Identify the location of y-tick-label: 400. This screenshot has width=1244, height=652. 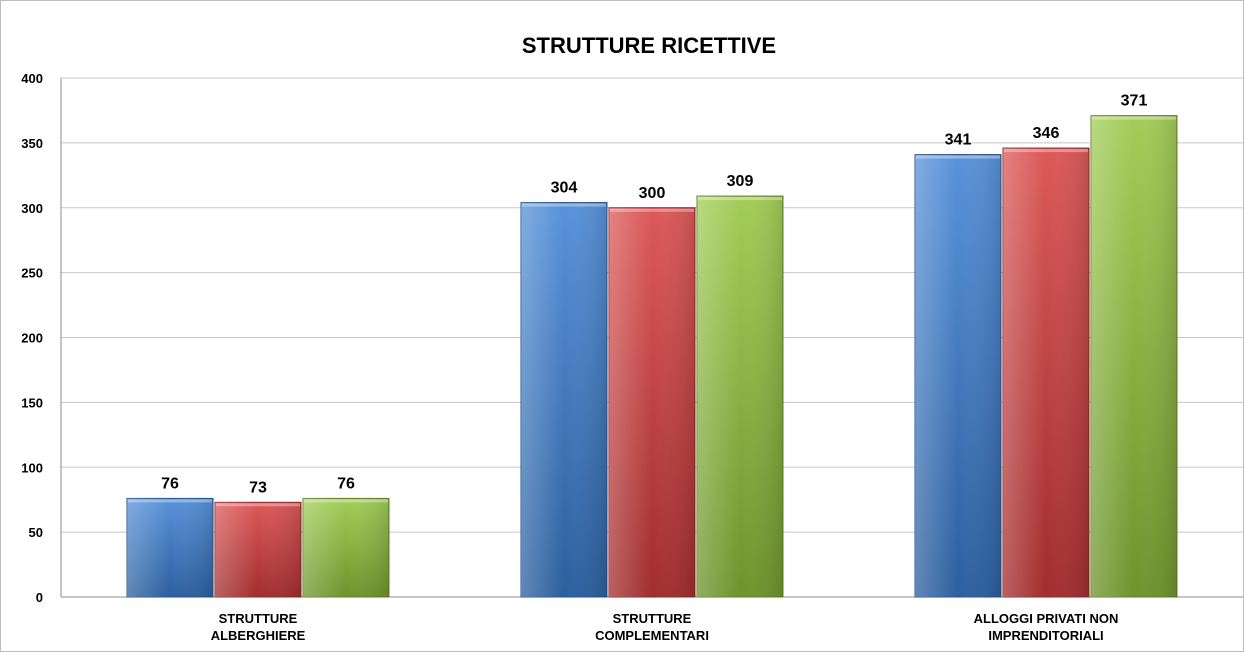
(32, 78).